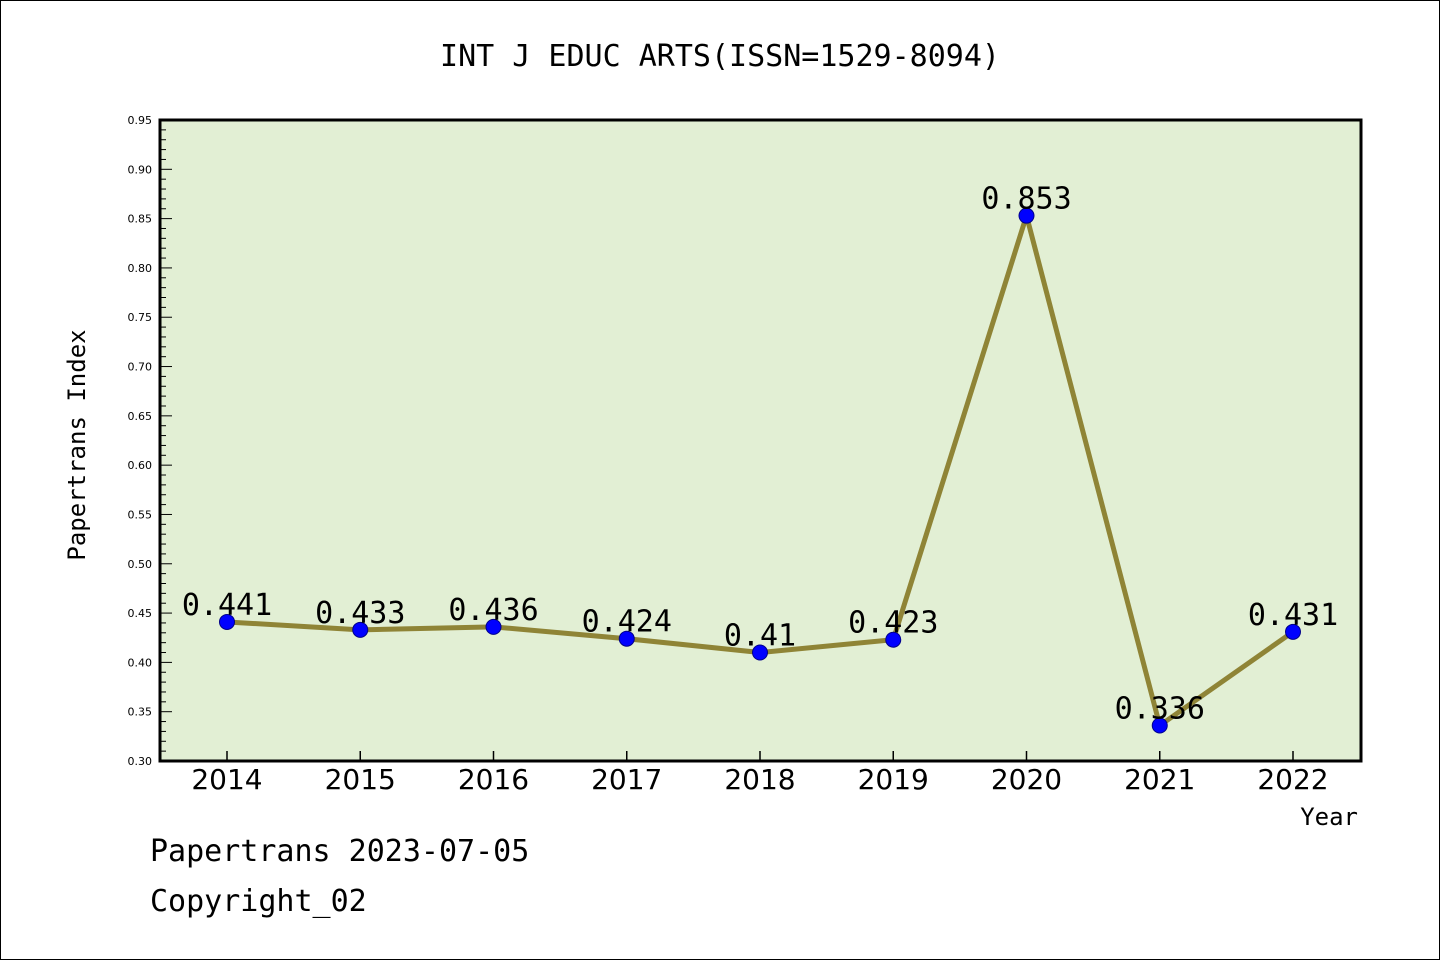 The image size is (1440, 960). Describe the element at coordinates (140, 465) in the screenshot. I see `y-tick-label: 0.60` at that location.